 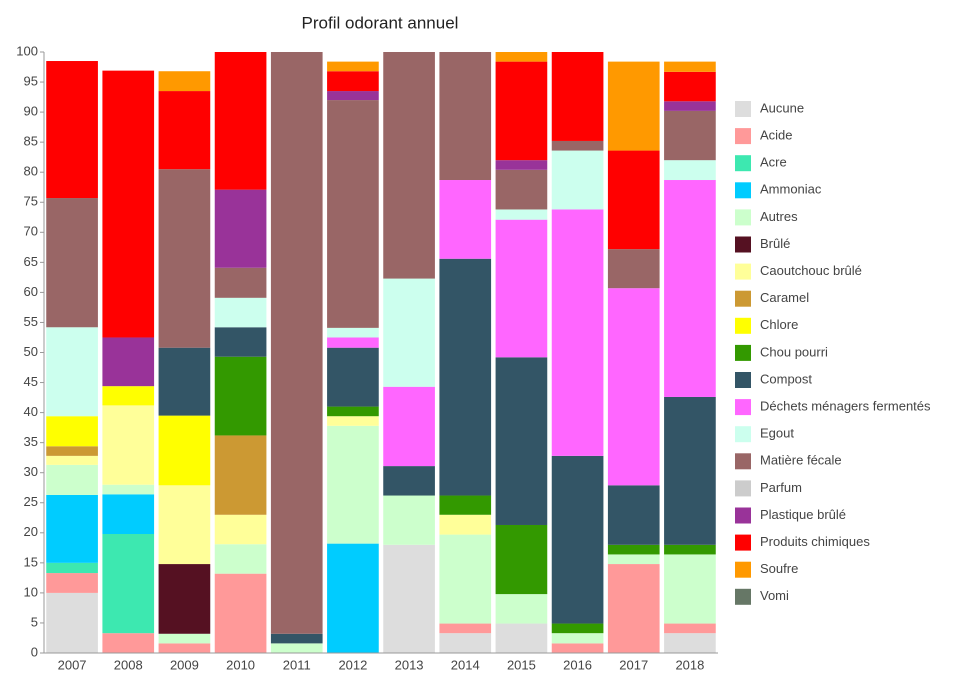 I want to click on x-tick-label: 2008, so click(x=128, y=664).